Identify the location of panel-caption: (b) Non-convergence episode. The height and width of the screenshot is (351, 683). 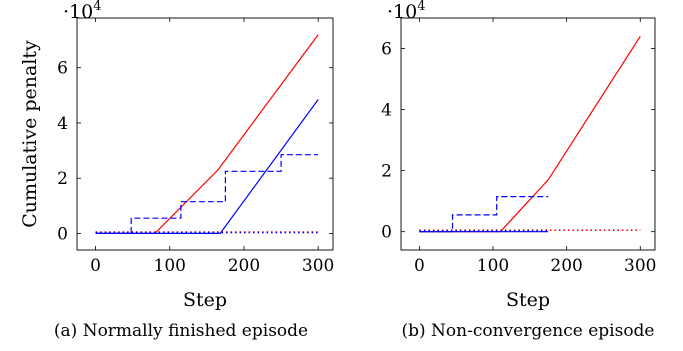
(527, 331).